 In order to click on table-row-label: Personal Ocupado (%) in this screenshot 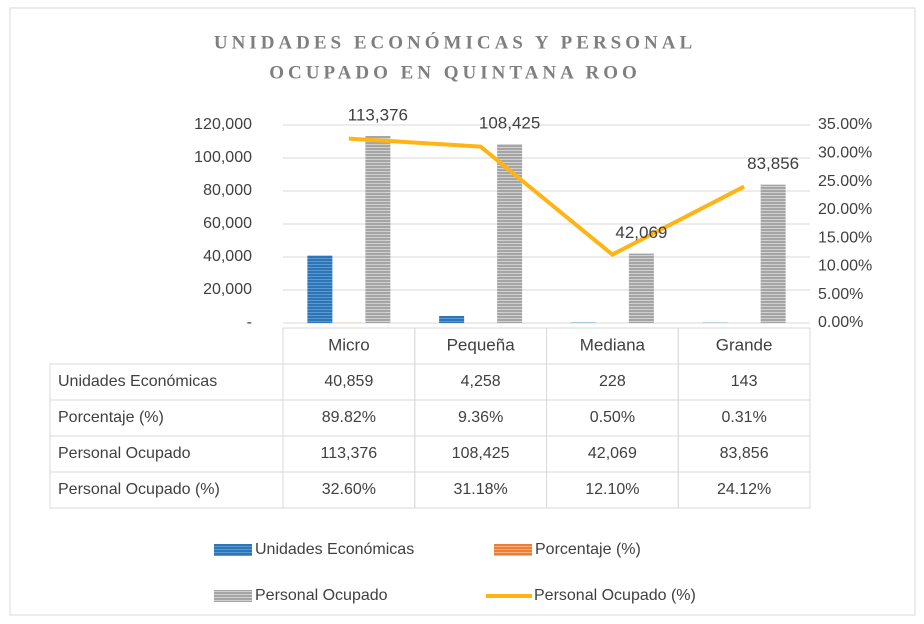, I will do `click(139, 489)`.